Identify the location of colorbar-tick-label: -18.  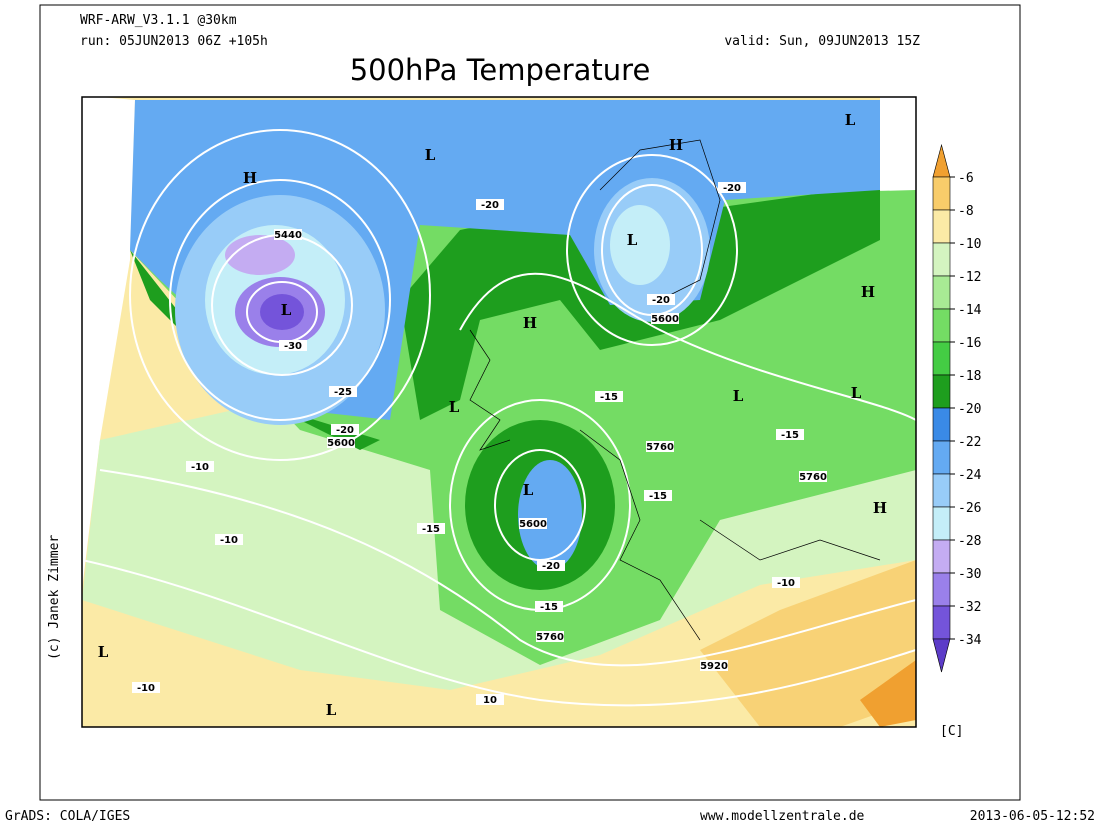
(969, 376).